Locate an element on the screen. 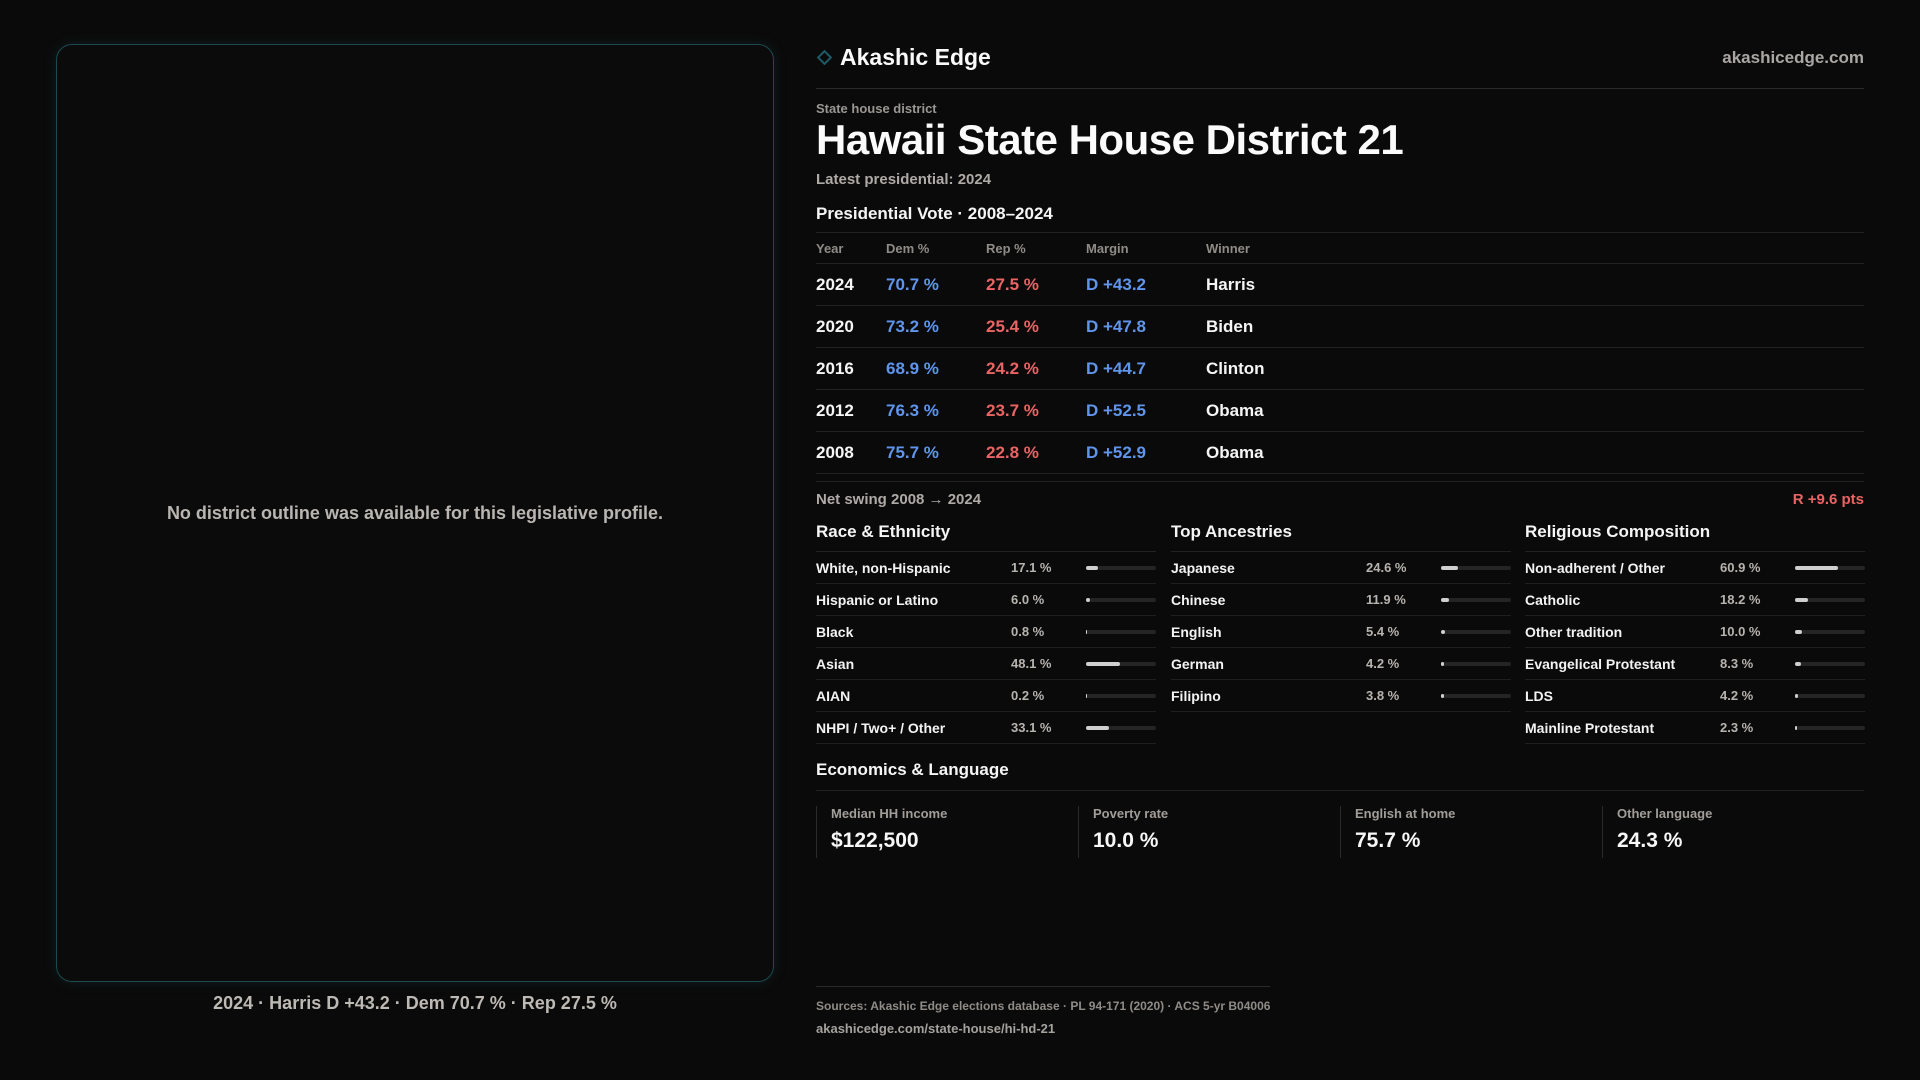  economics-language-title: Economics & Language is located at coordinates (1340, 775).